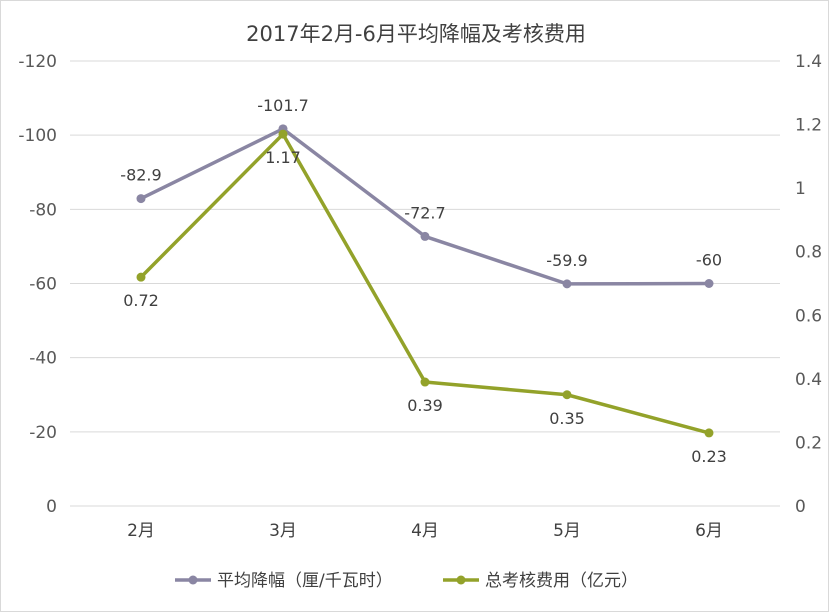 This screenshot has width=829, height=612. What do you see at coordinates (808, 380) in the screenshot?
I see `right-tick-label: 0.4` at bounding box center [808, 380].